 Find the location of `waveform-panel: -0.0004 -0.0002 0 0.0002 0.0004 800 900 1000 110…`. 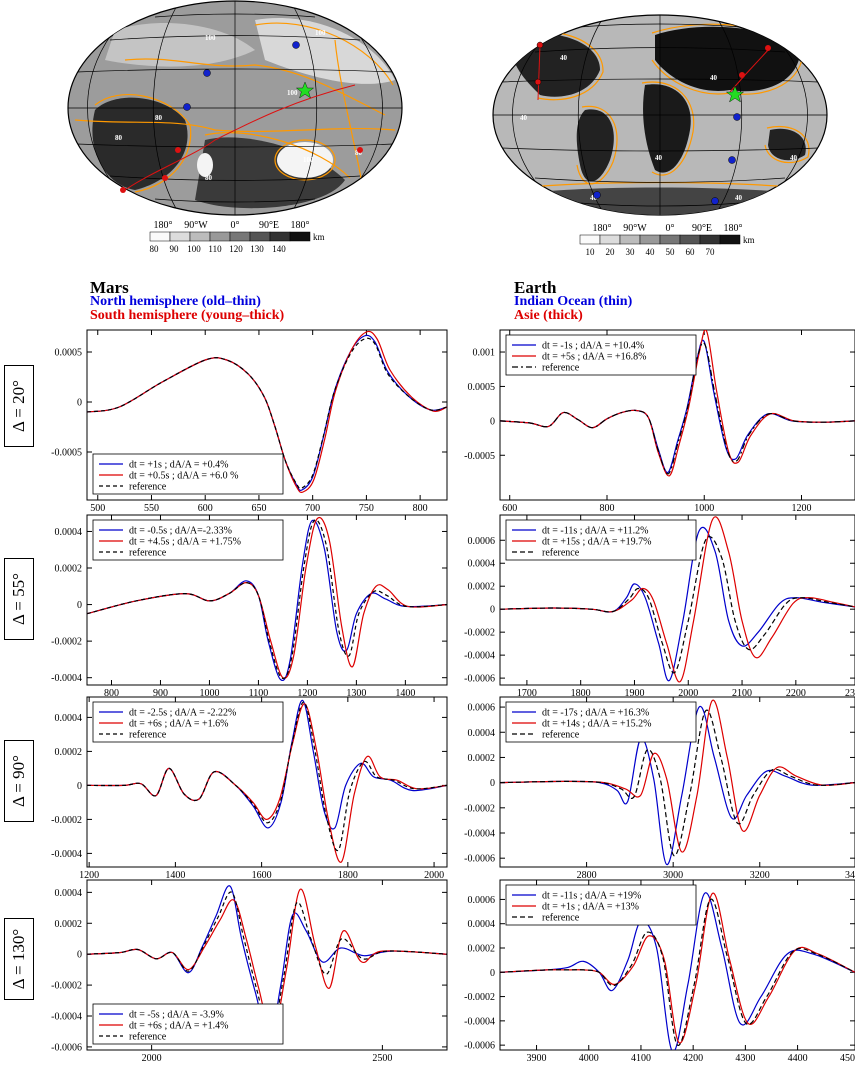

waveform-panel: -0.0004 -0.0002 0 0.0002 0.0004 800 900 1000 110… is located at coordinates (249, 606).